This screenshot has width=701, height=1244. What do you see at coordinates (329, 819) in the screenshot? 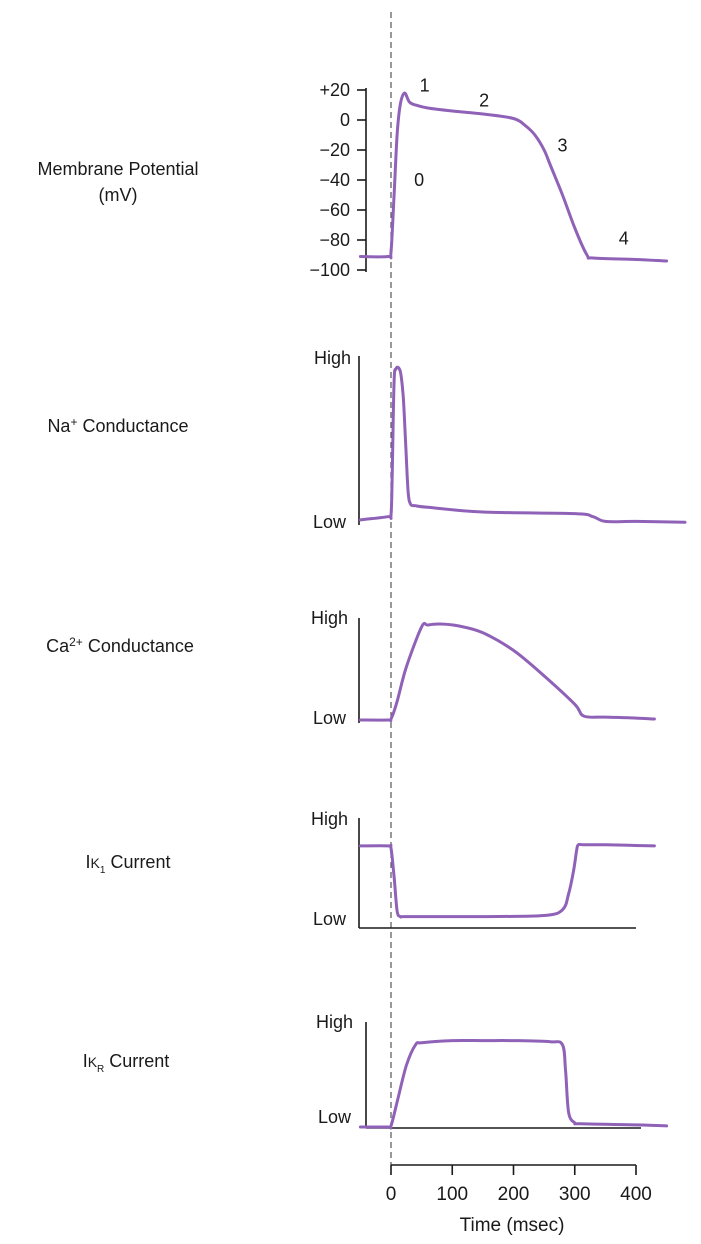
I see `ik1-high-label: High` at bounding box center [329, 819].